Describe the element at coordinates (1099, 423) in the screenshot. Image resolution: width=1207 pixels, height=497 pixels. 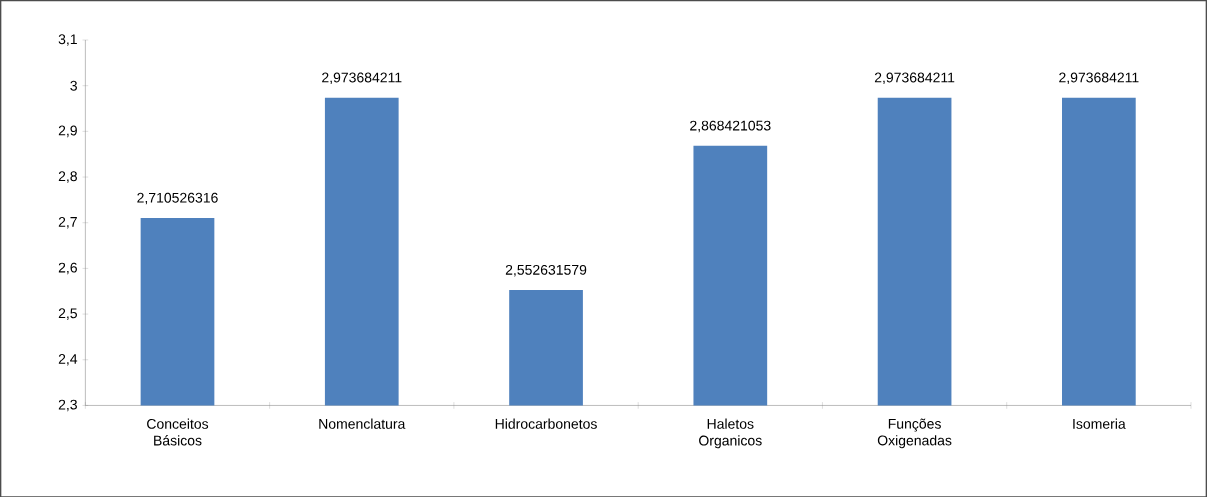
I see `x-tick-label: Isomeria` at that location.